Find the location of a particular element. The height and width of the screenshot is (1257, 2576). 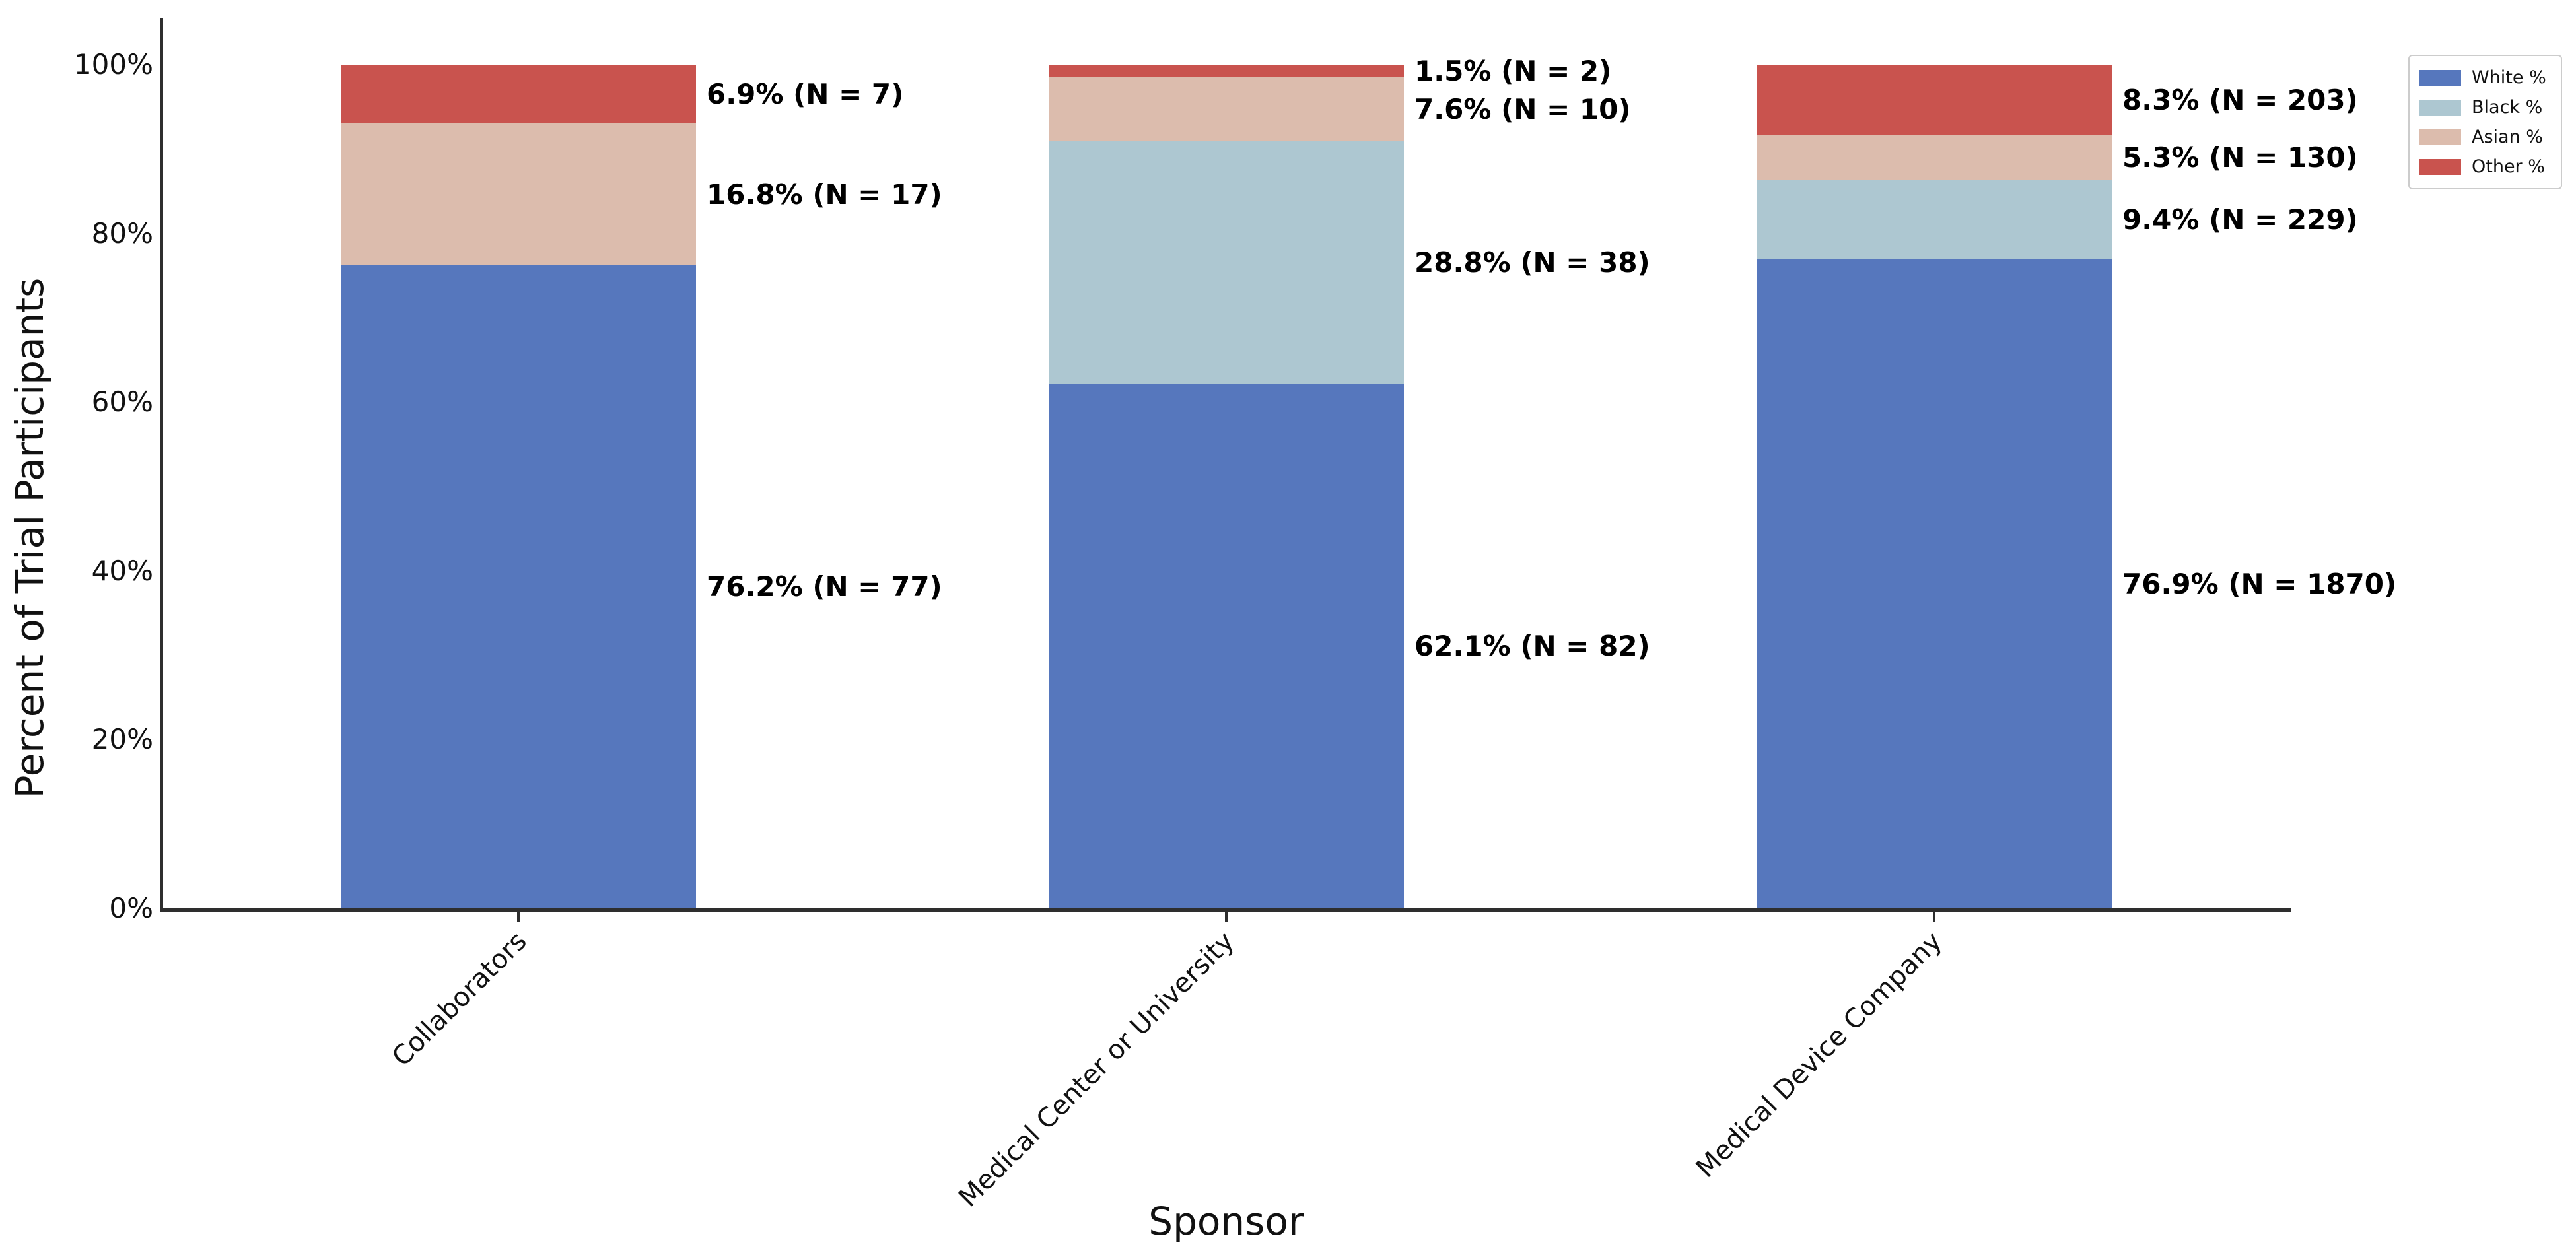

y-tick-label: 20% is located at coordinates (122, 739).